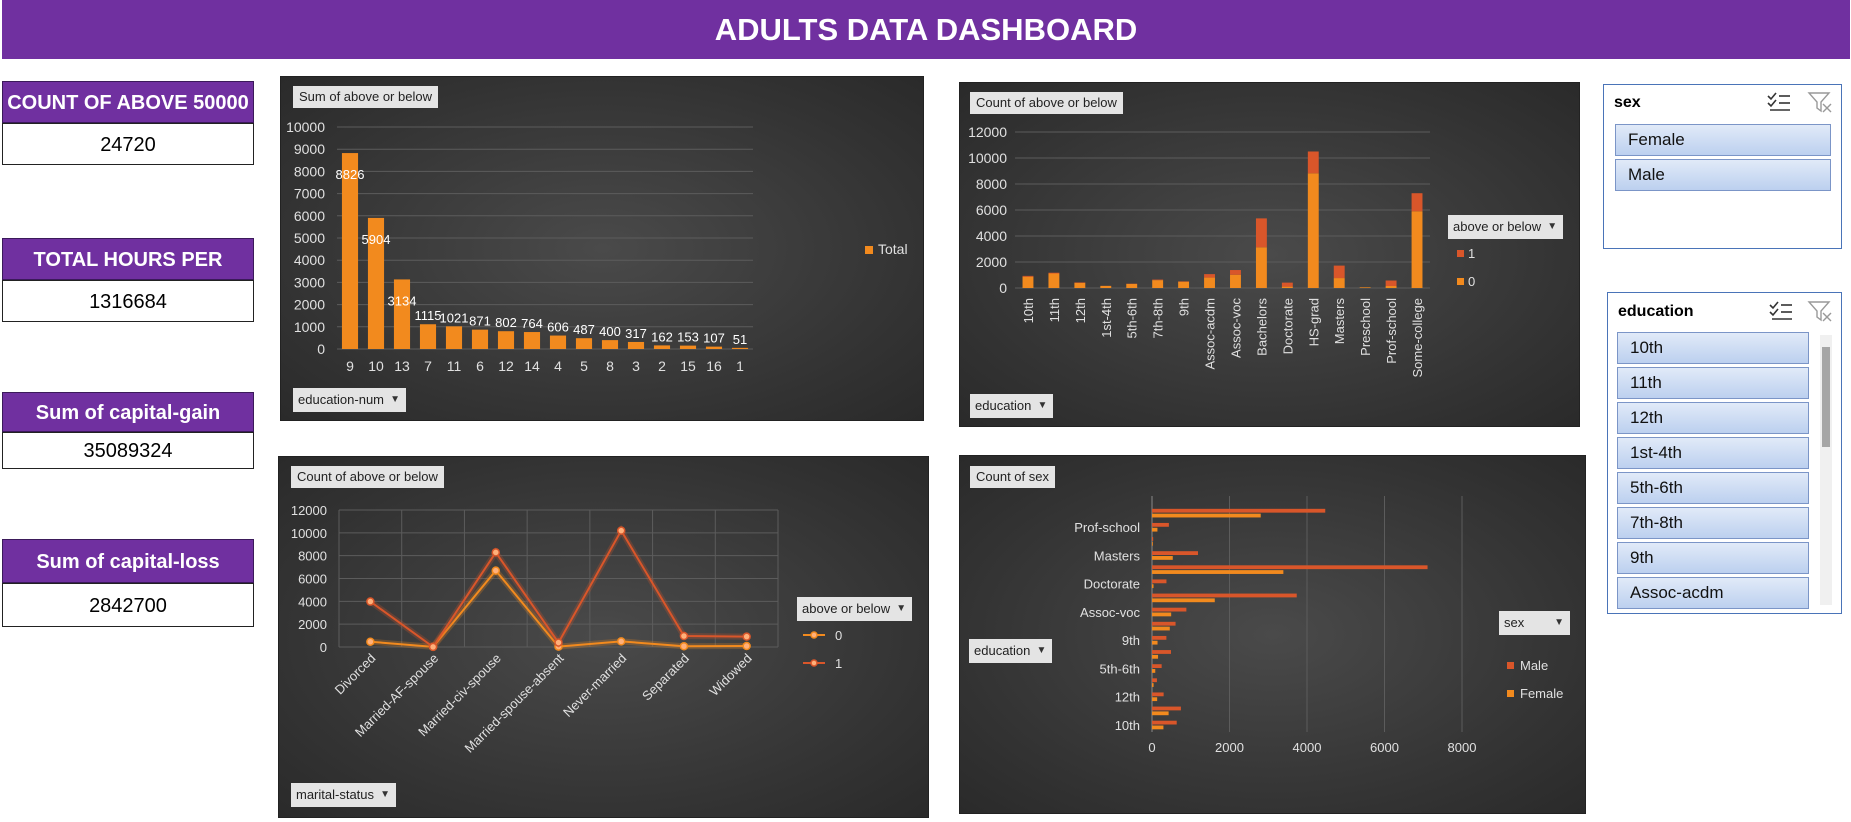 The height and width of the screenshot is (822, 1851). I want to click on slicer-education-item: Assoc-acdm, so click(1713, 593).